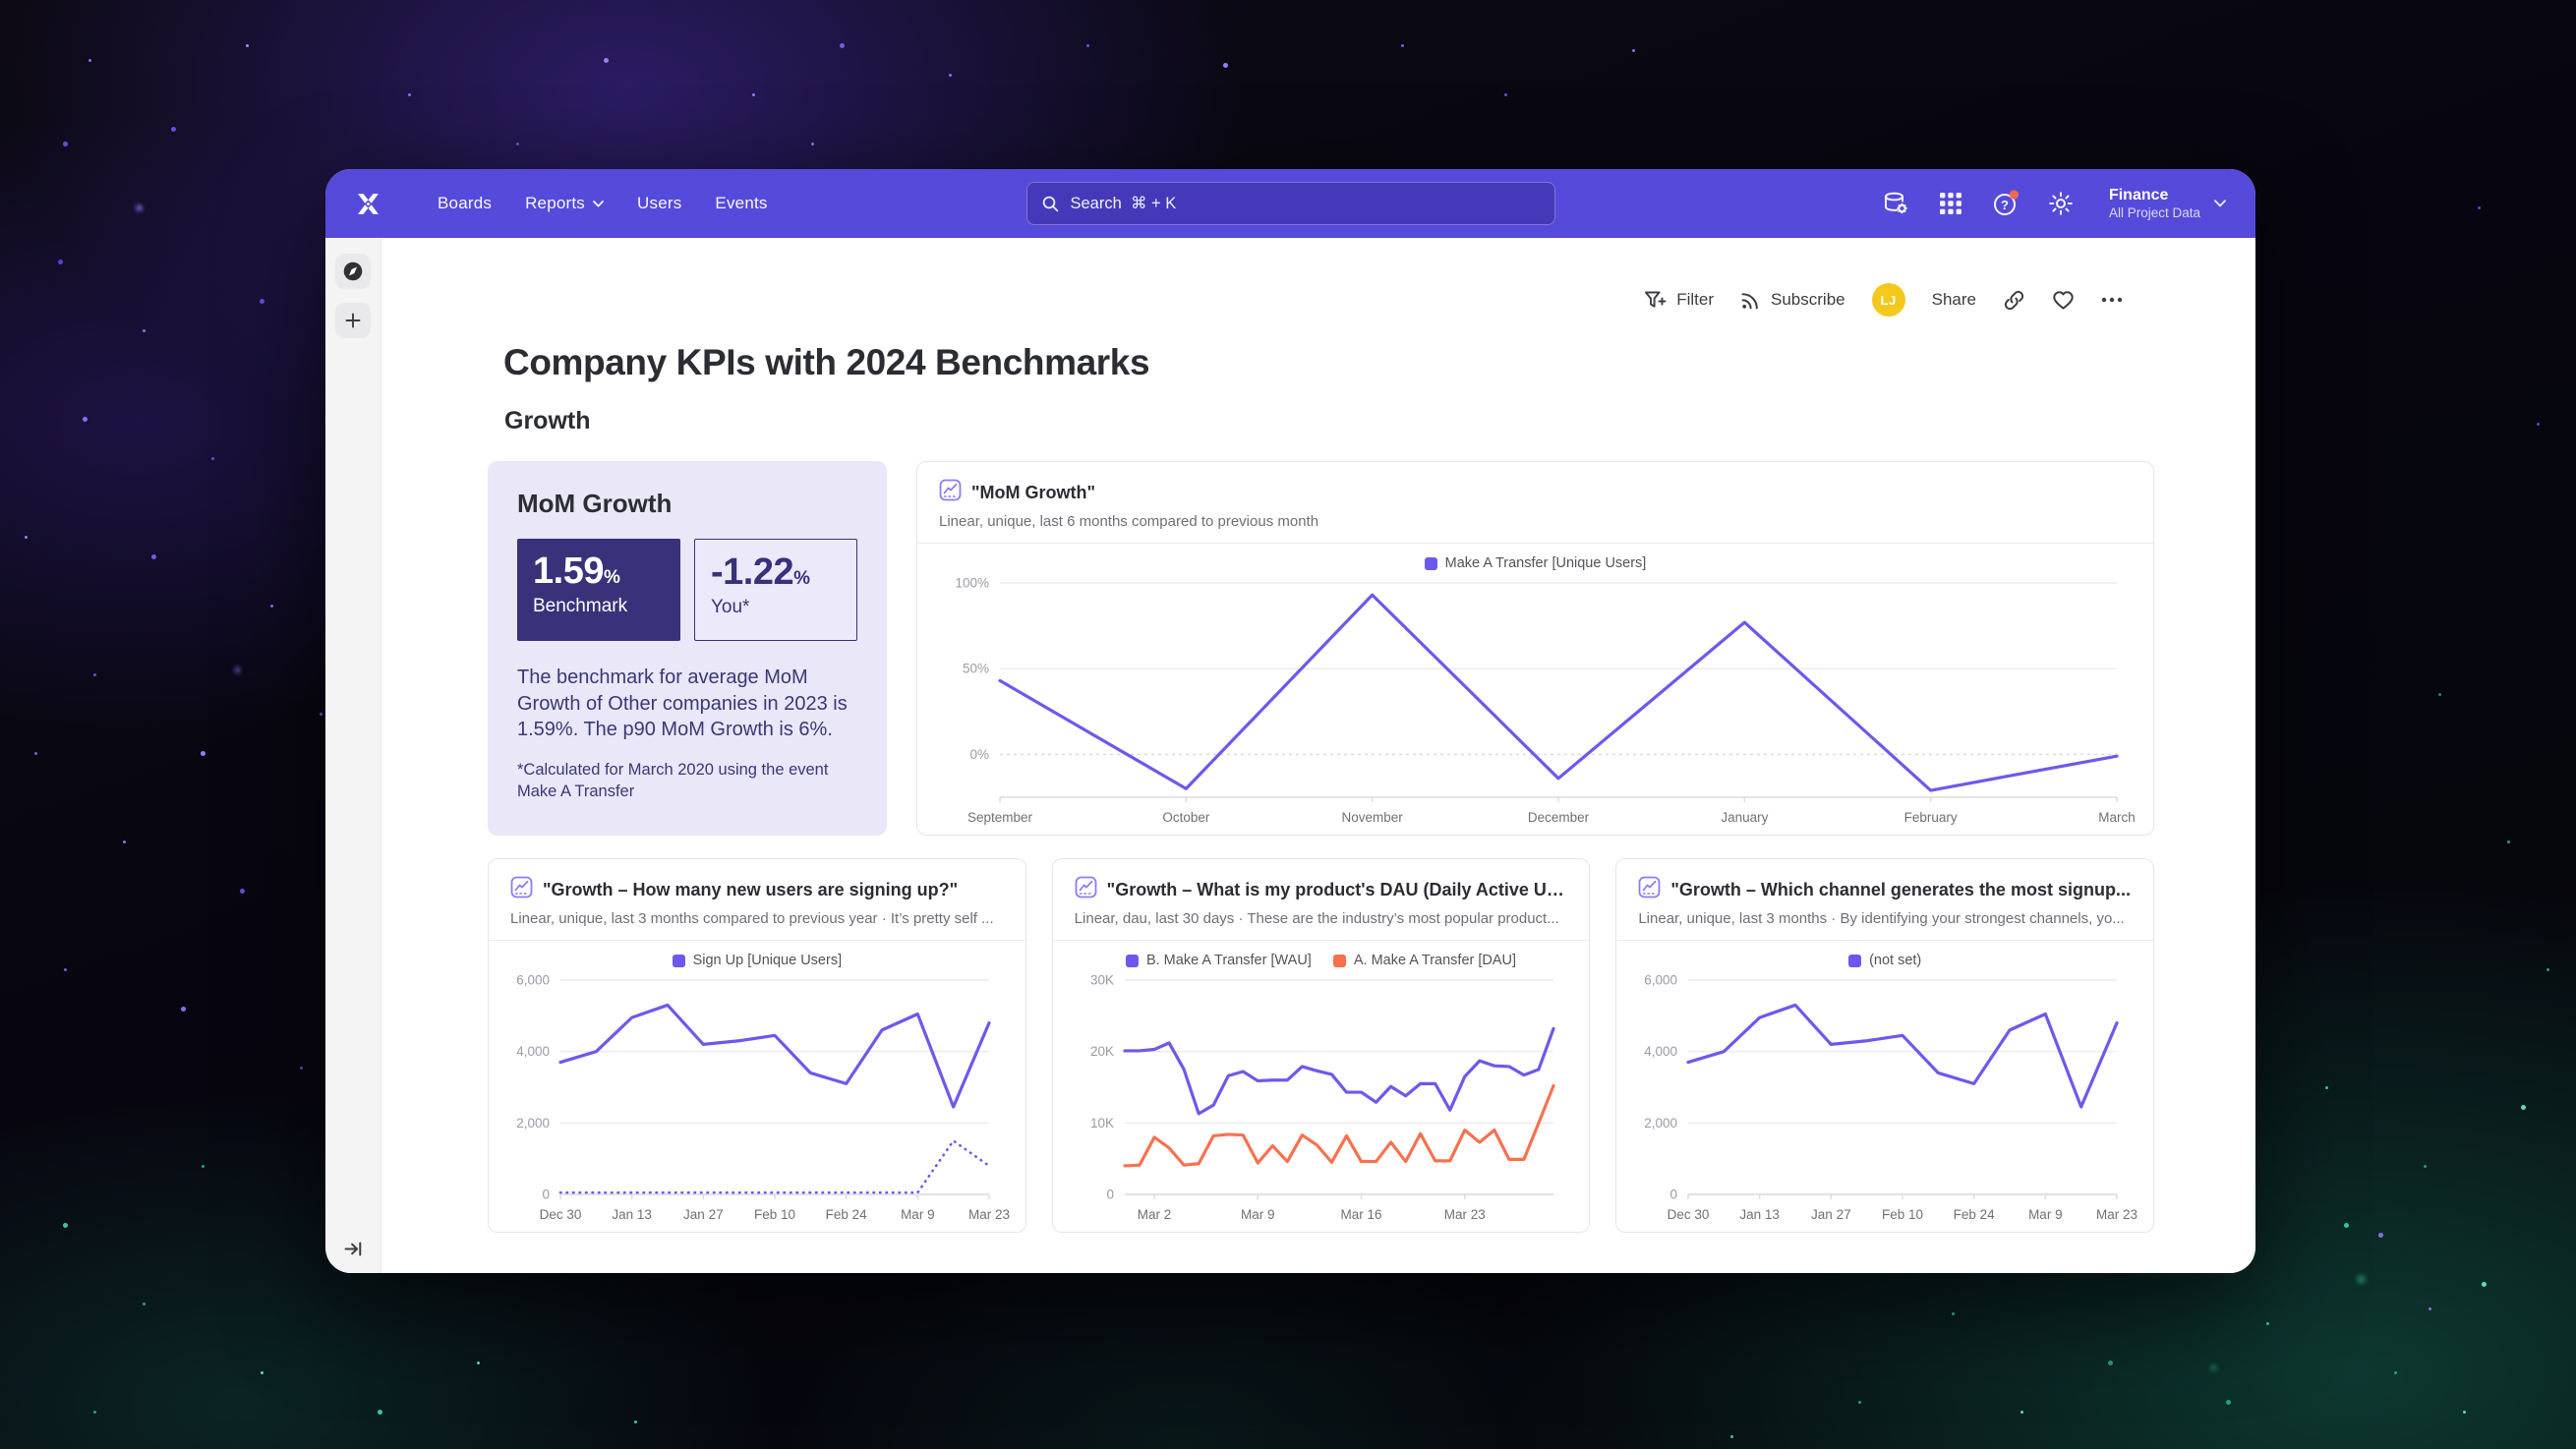 The width and height of the screenshot is (2576, 1449). What do you see at coordinates (846, 1215) in the screenshot?
I see `svg-text: Feb 24` at bounding box center [846, 1215].